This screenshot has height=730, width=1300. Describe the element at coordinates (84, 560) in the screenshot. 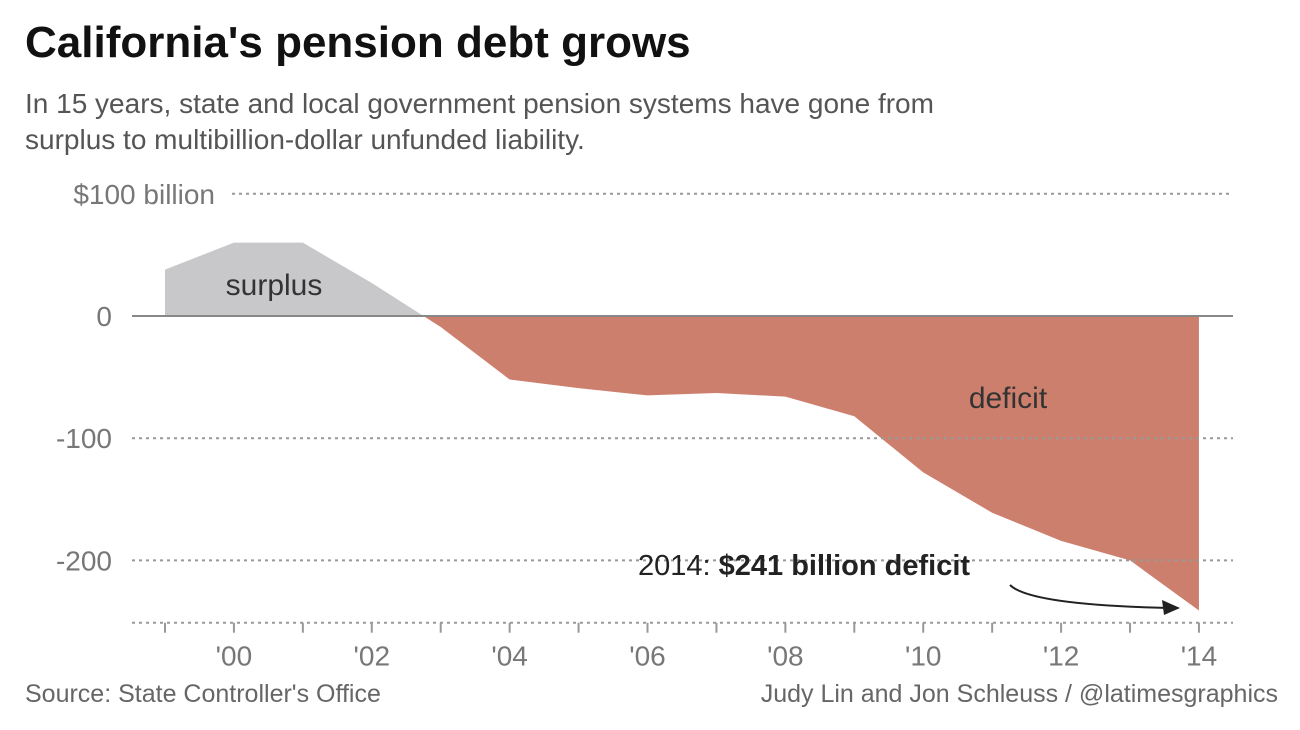

I see `y-tick-label: -200` at that location.